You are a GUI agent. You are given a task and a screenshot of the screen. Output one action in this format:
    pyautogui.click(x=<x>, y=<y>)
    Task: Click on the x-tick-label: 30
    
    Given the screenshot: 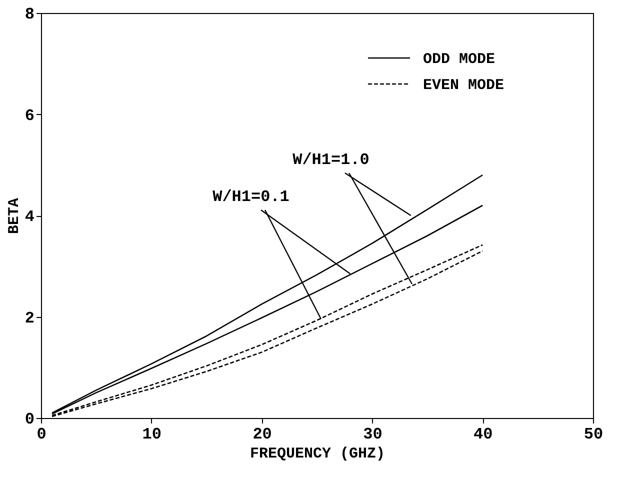 What is the action you would take?
    pyautogui.click(x=372, y=435)
    